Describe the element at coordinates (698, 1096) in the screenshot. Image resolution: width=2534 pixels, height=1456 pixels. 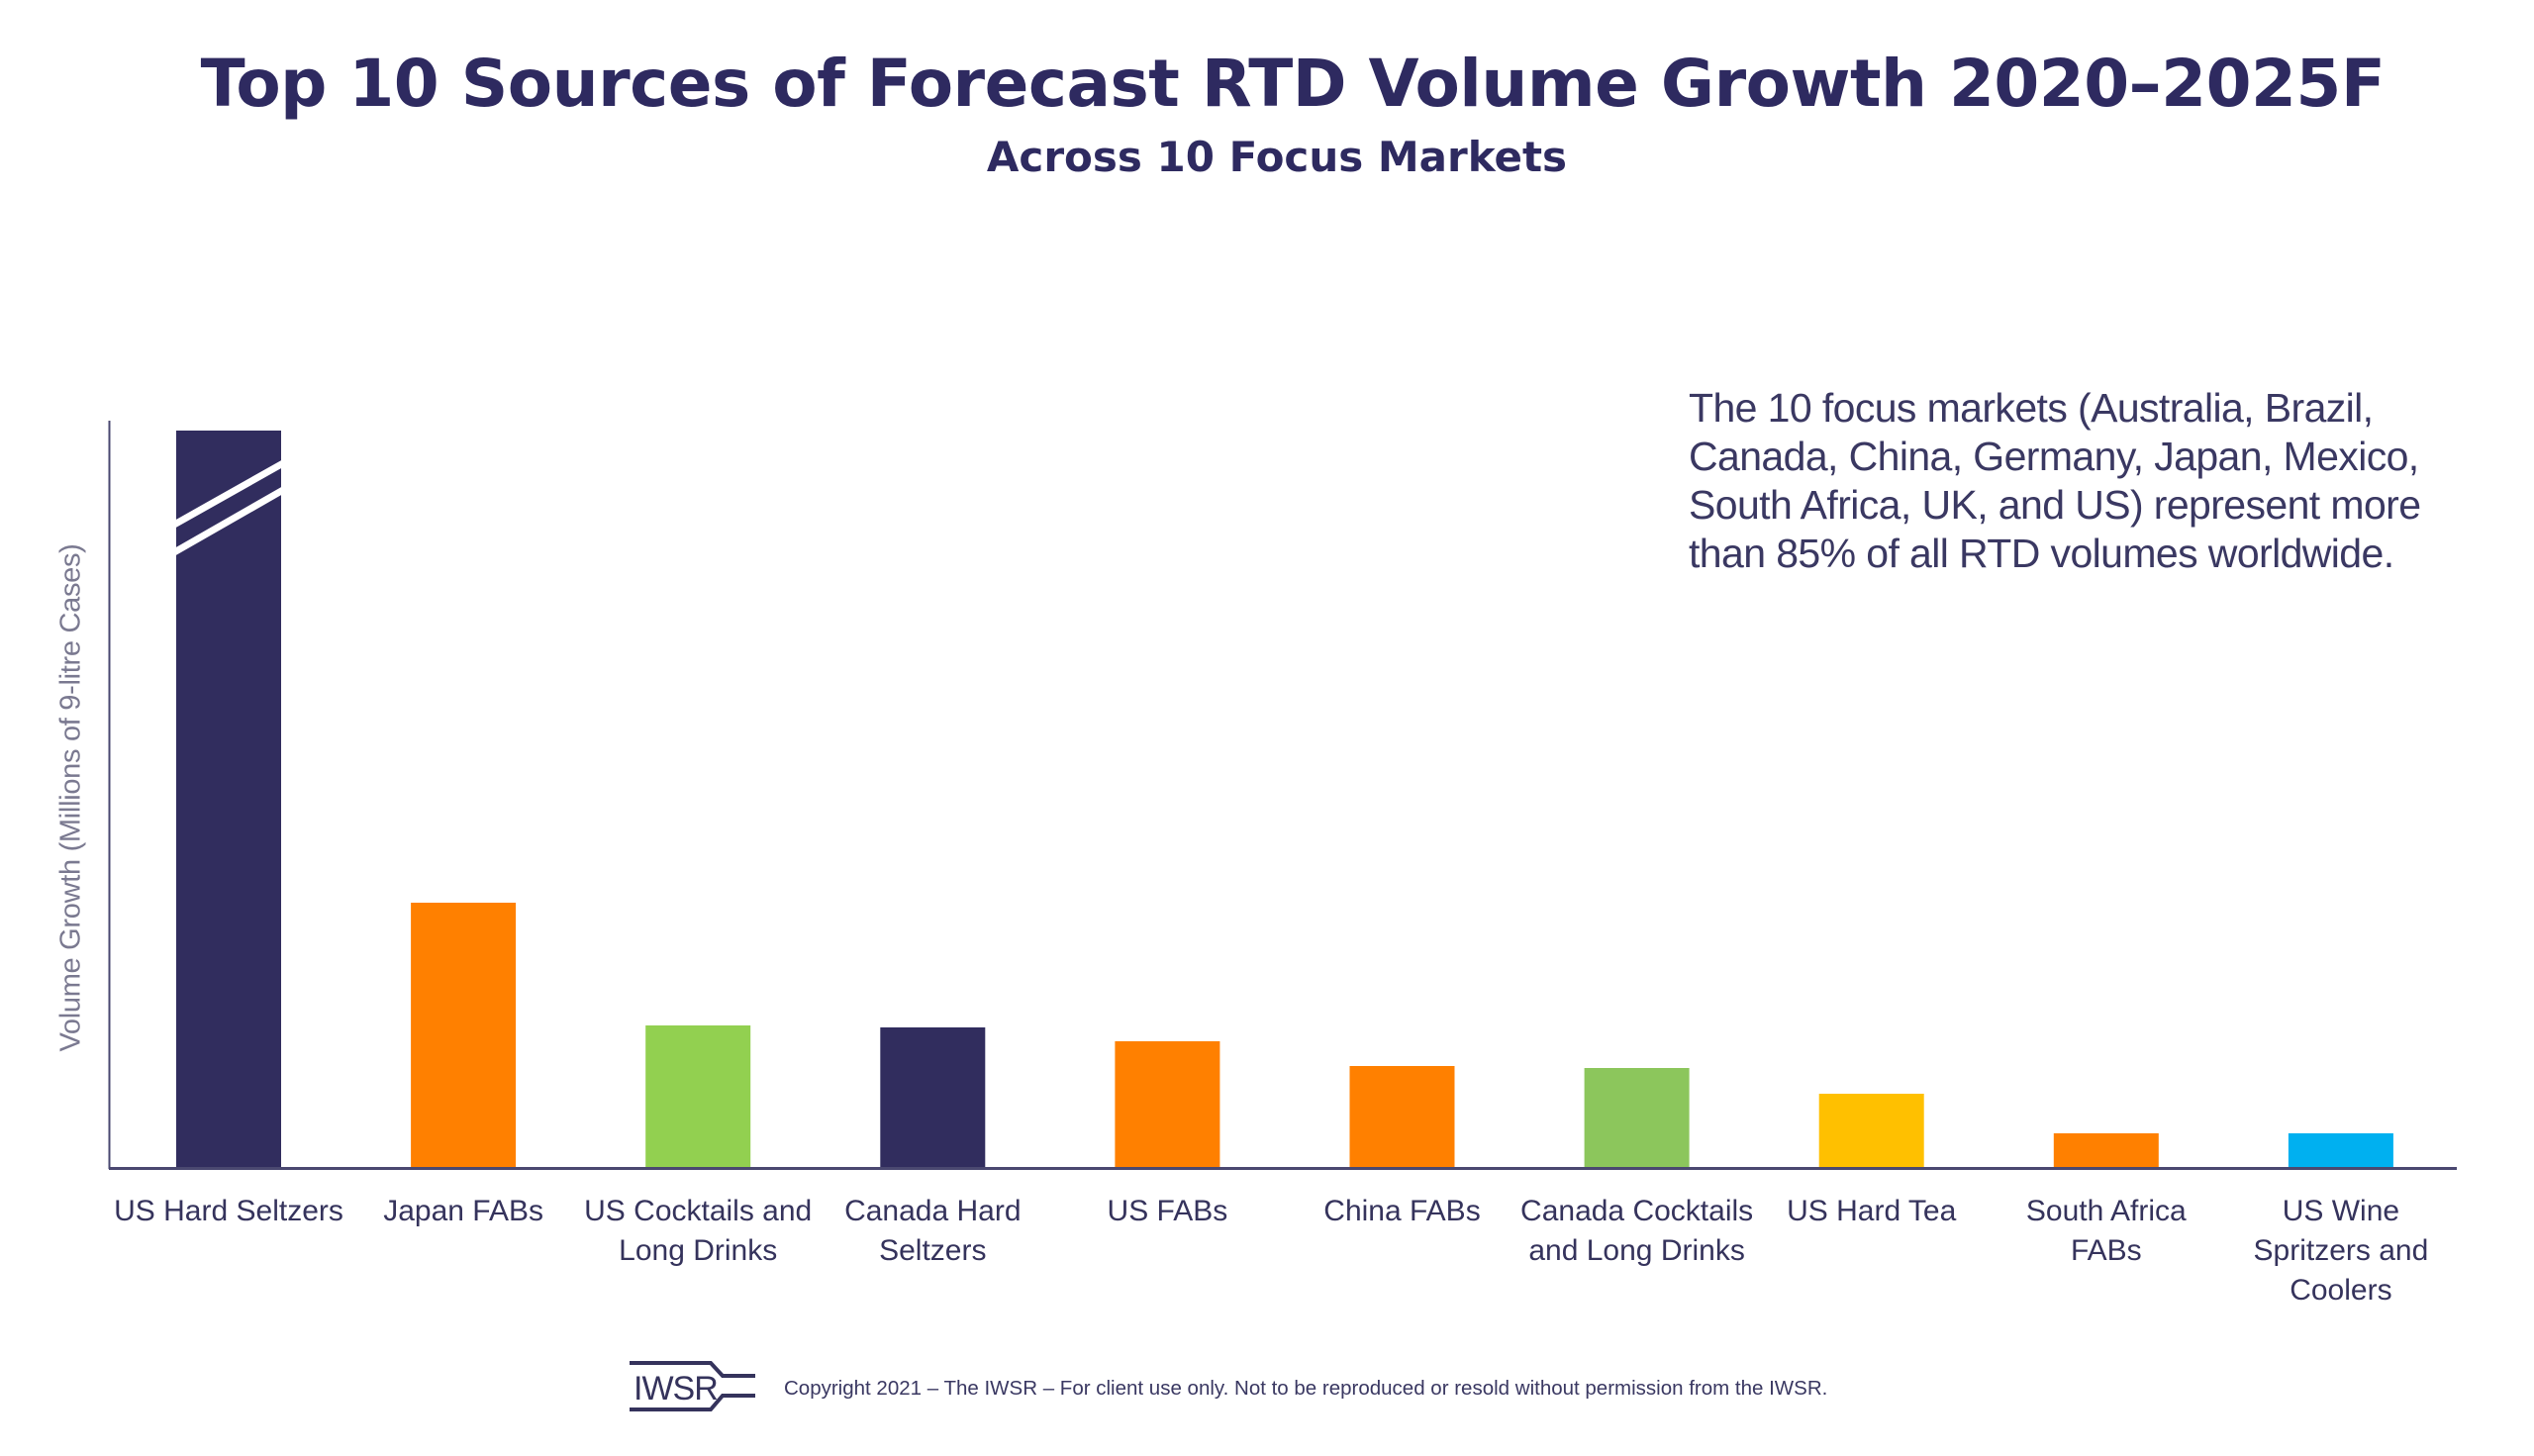
I see `bar-us-cocktails-and-long-drinks` at that location.